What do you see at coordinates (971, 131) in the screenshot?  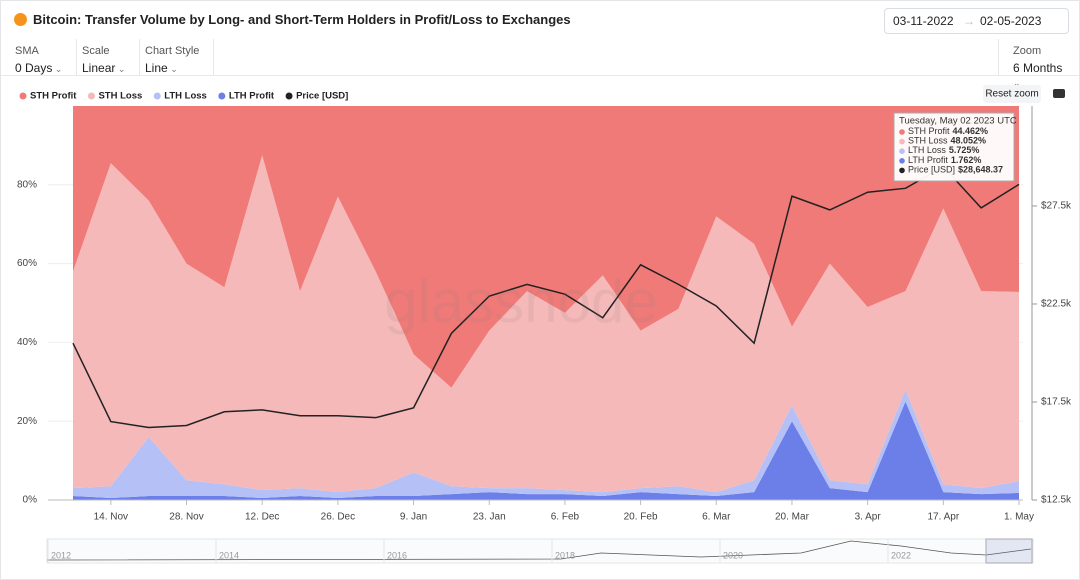 I see `tooltip-value: 44.462%` at bounding box center [971, 131].